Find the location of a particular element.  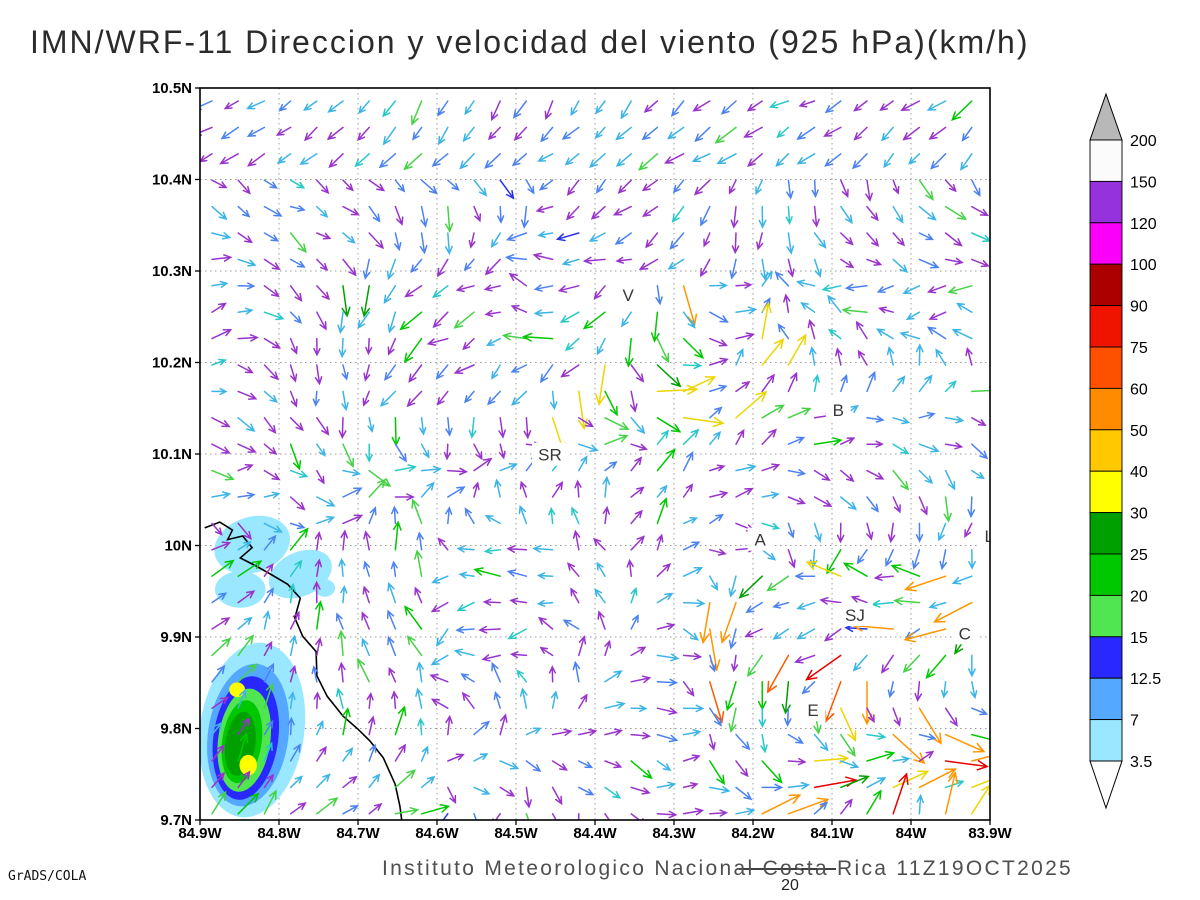

x-axis-label: 83.9W is located at coordinates (990, 833).